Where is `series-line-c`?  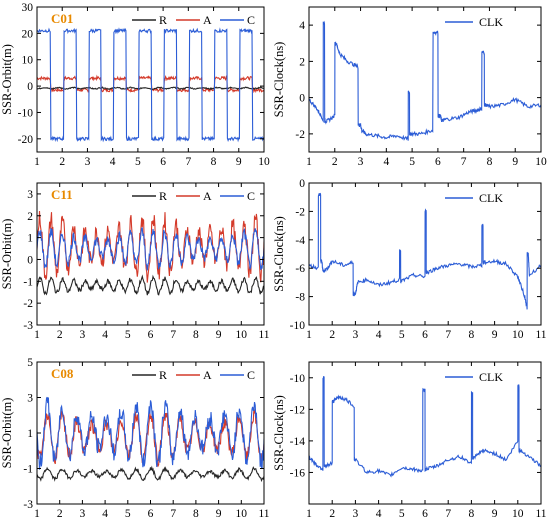
series-line-c is located at coordinates (150, 433).